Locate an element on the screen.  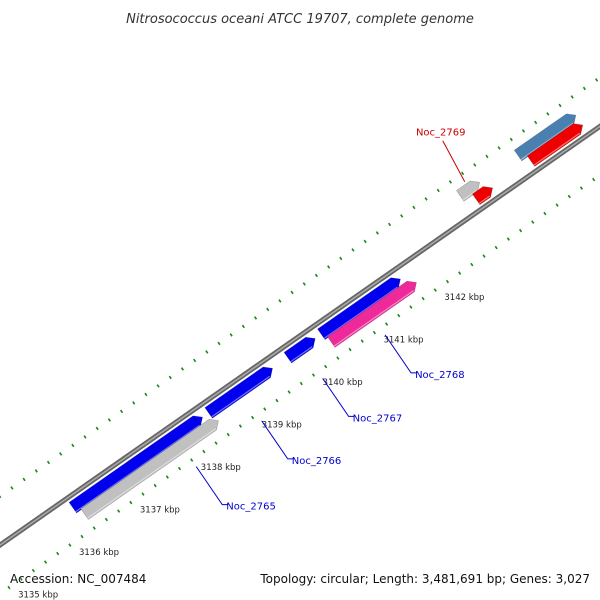
gene-label: Noc_2765 is located at coordinates (251, 507).